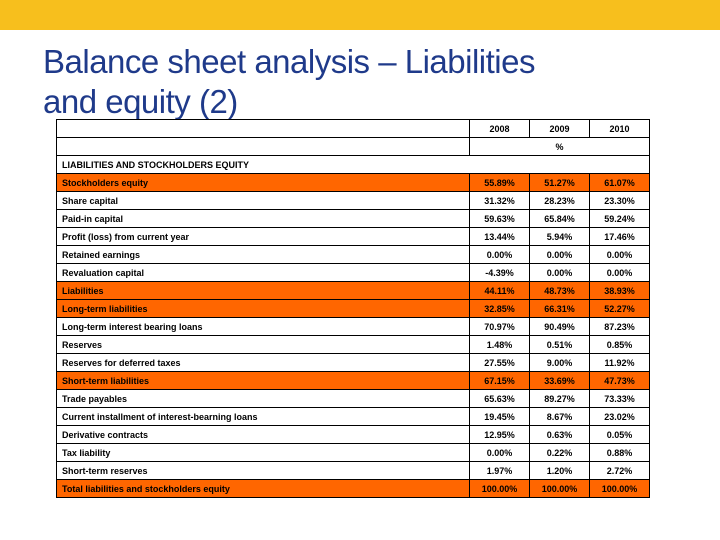 The image size is (720, 540). What do you see at coordinates (263, 398) in the screenshot?
I see `row-label: Trade payables` at bounding box center [263, 398].